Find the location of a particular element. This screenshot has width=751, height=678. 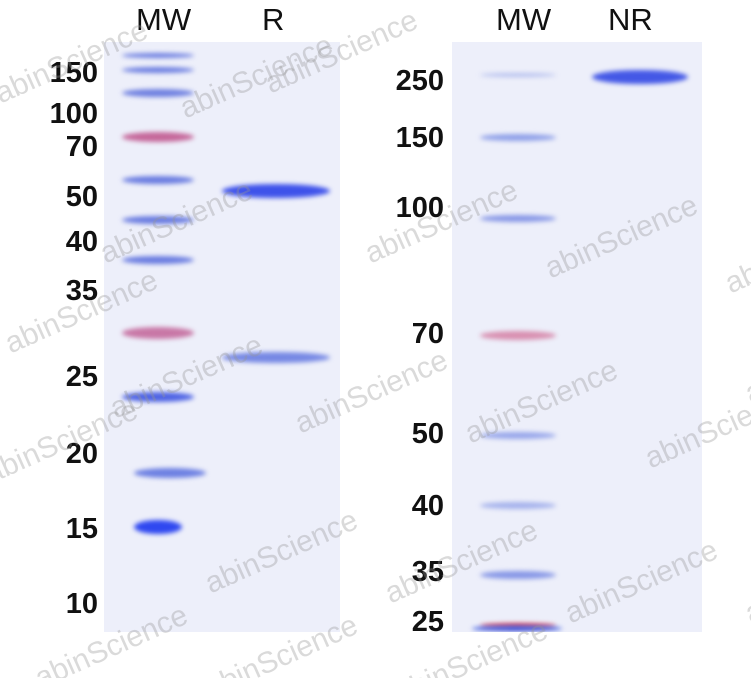

mw-label: 10 is located at coordinates (81, 604).